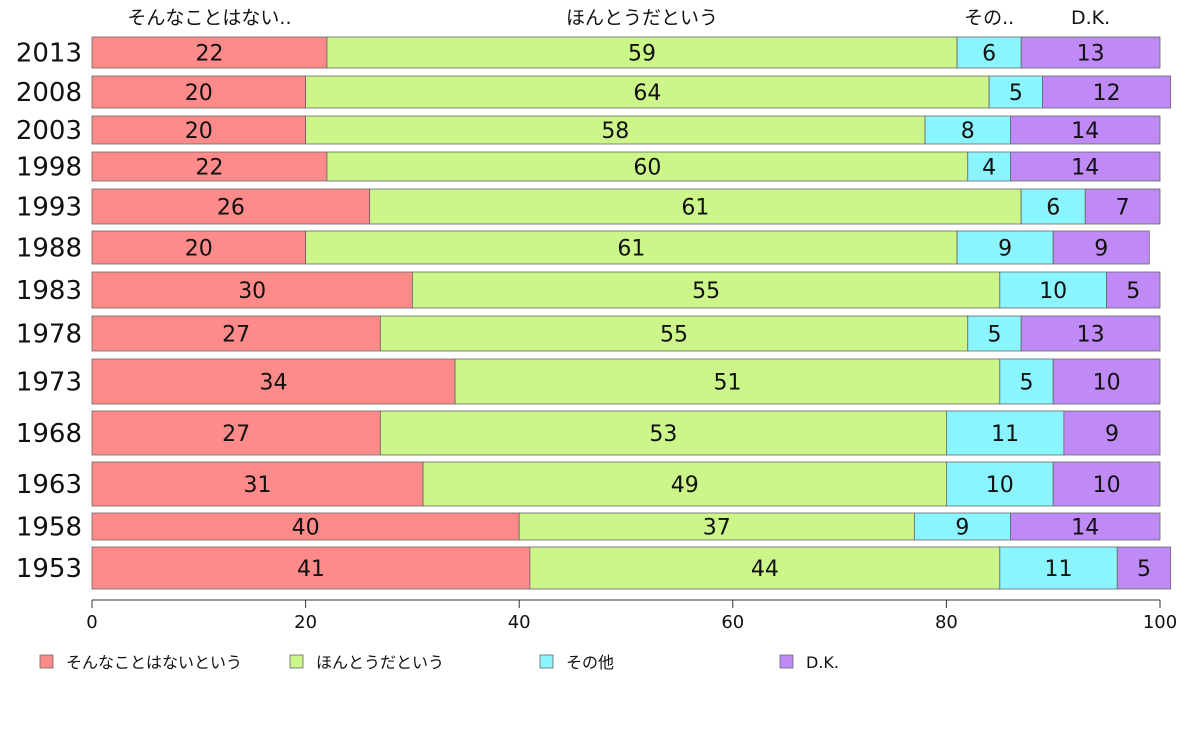  Describe the element at coordinates (49, 485) in the screenshot. I see `y-tick-label: 1963` at that location.